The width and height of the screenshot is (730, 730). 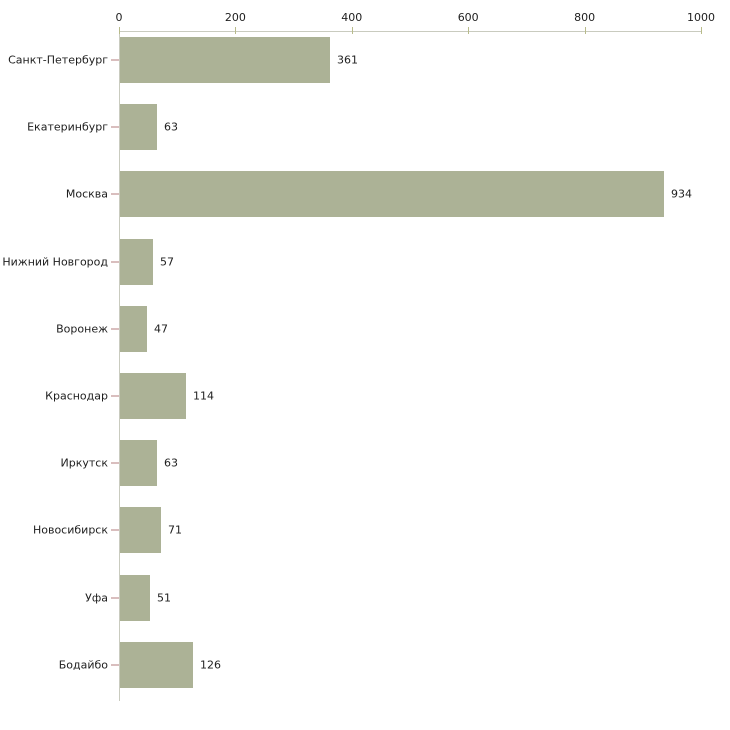 What do you see at coordinates (468, 17) in the screenshot?
I see `x-axis-tick-label: 600` at bounding box center [468, 17].